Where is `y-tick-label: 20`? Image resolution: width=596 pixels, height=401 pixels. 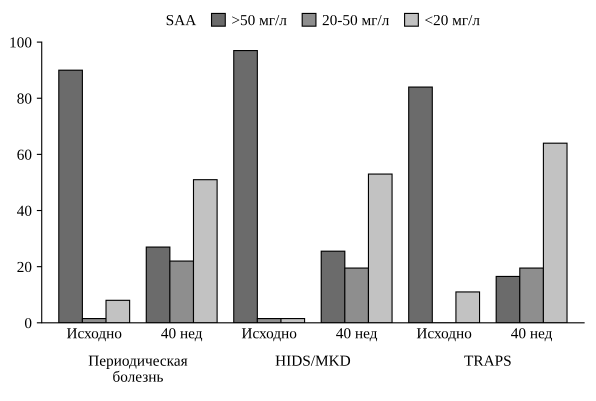
y-tick-label: 20 is located at coordinates (24, 267).